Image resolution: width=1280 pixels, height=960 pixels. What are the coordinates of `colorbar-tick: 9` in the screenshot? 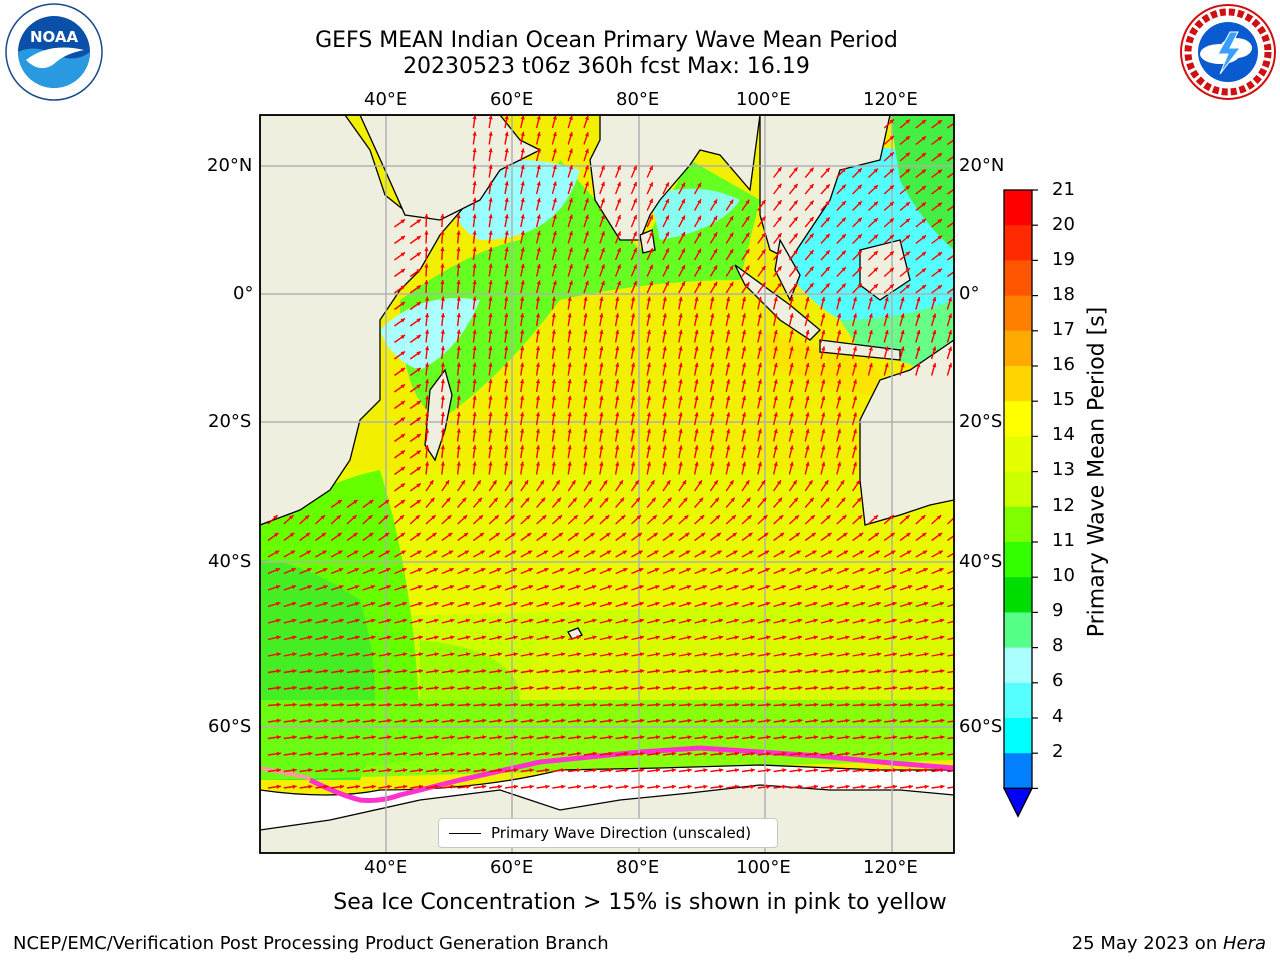 It's located at (1058, 610).